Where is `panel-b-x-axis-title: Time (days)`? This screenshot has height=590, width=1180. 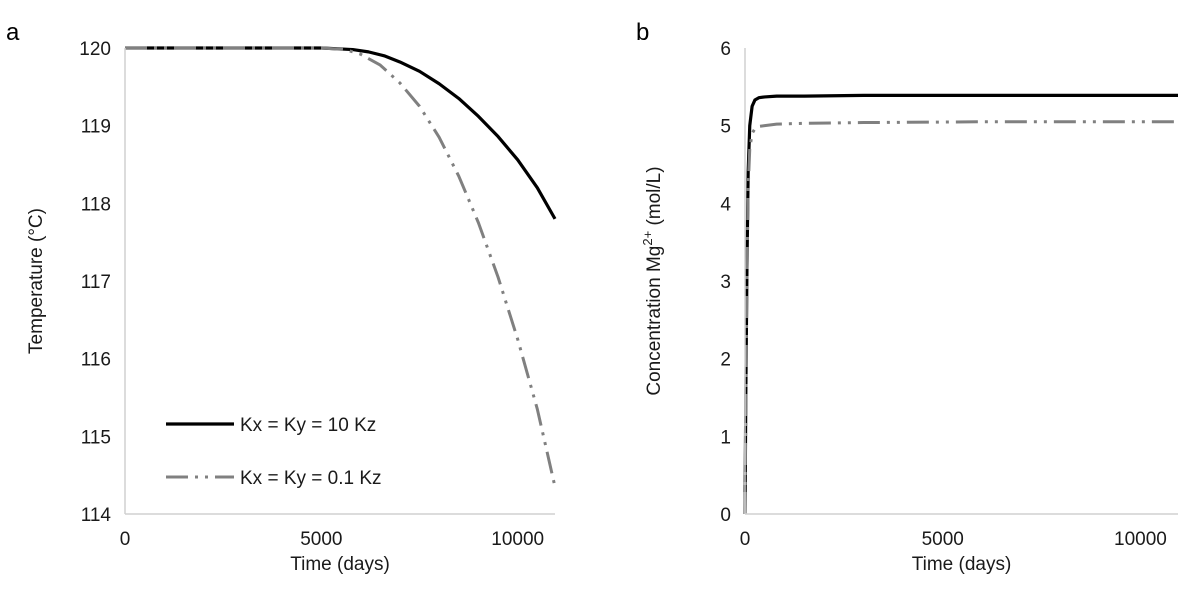
panel-b-x-axis-title: Time (days) is located at coordinates (962, 564).